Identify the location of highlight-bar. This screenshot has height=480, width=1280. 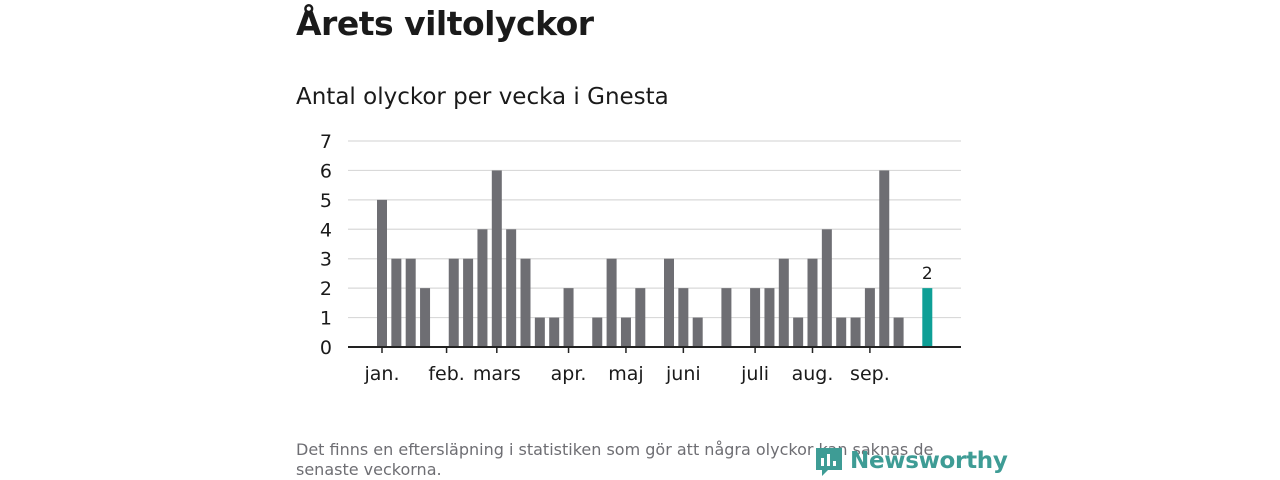
(927, 317).